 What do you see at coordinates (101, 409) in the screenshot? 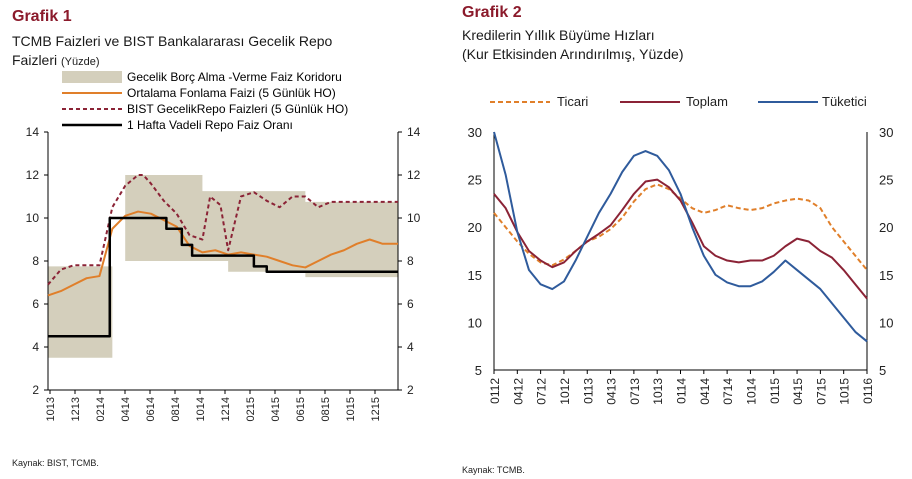
I see `c1-xtick-label: 0214` at bounding box center [101, 409].